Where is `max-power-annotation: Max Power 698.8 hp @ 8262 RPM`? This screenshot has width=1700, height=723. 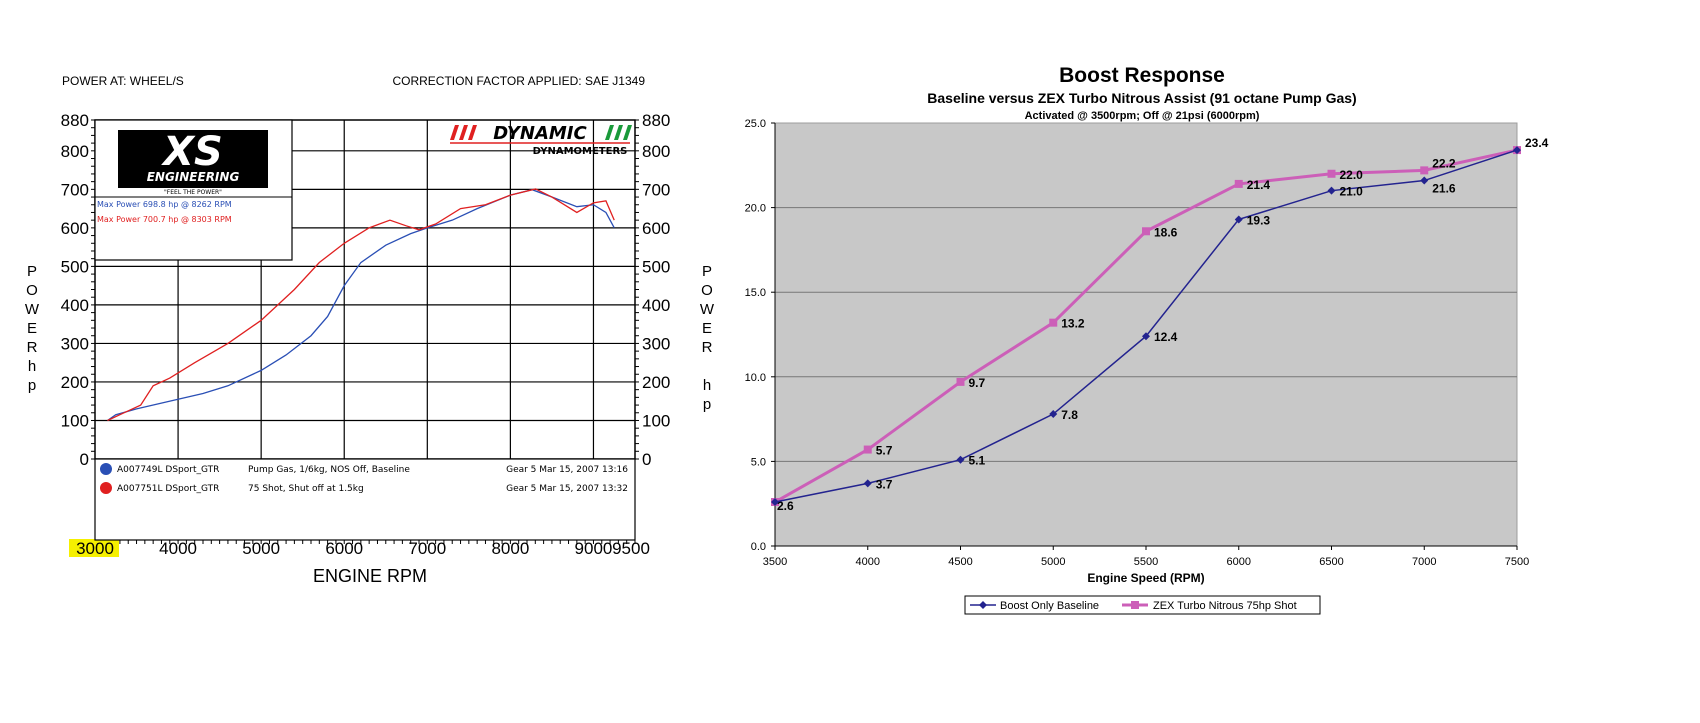 max-power-annotation: Max Power 698.8 hp @ 8262 RPM is located at coordinates (164, 204).